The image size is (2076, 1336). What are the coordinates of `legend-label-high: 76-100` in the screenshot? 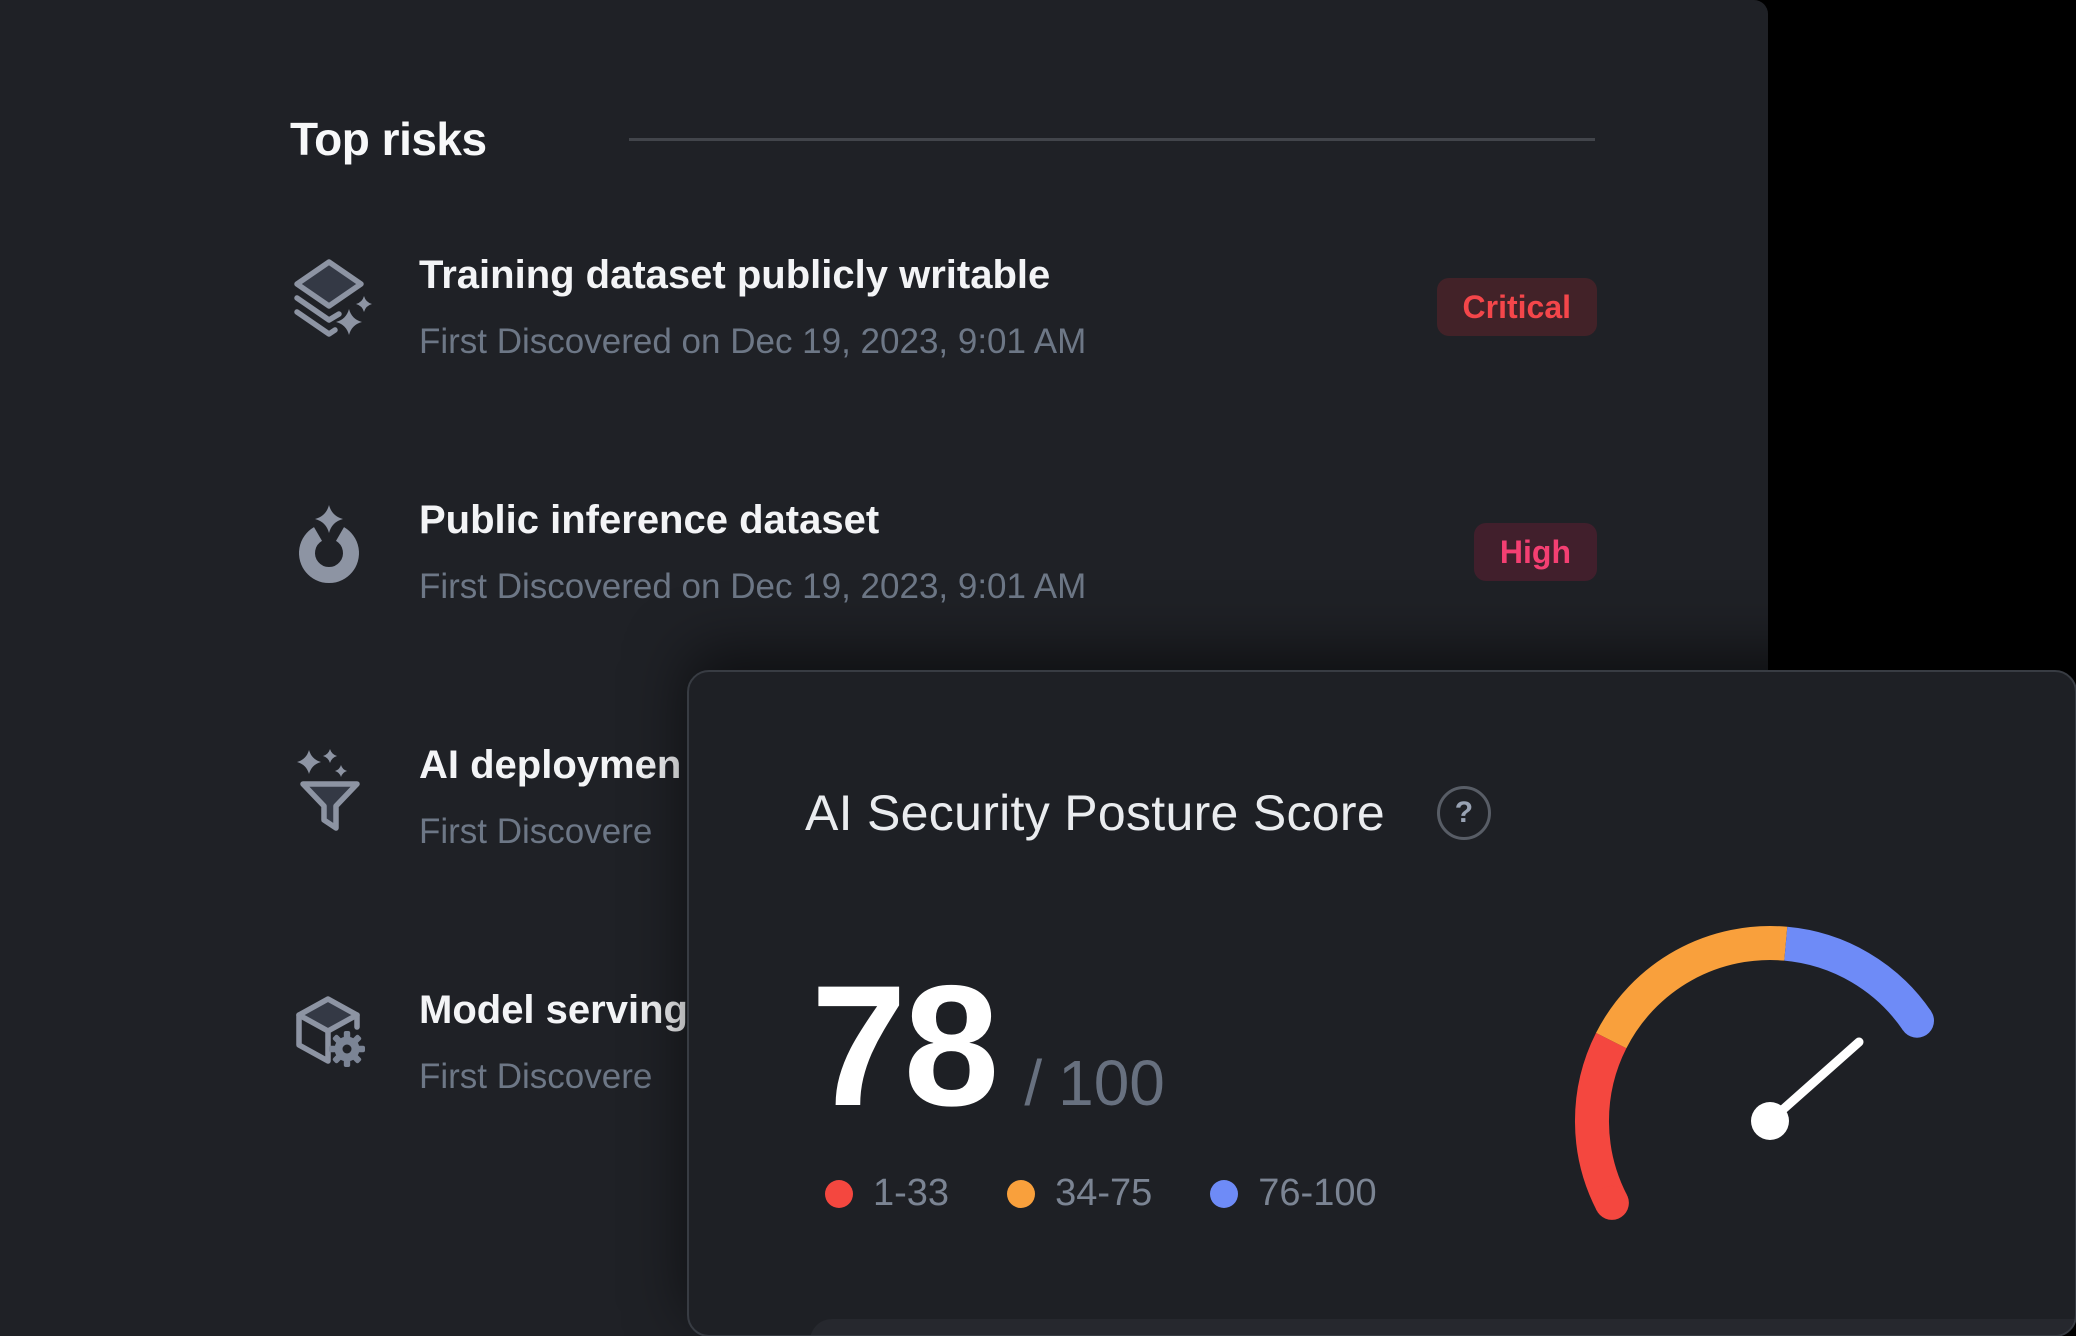 It's located at (1317, 1193).